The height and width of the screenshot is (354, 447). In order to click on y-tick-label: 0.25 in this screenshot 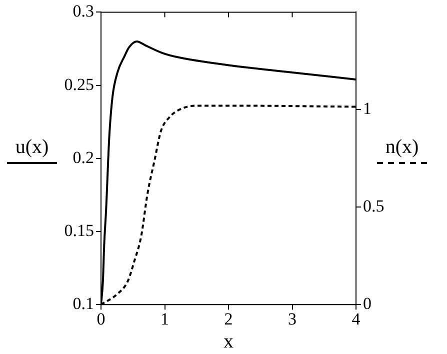, I will do `click(79, 84)`.